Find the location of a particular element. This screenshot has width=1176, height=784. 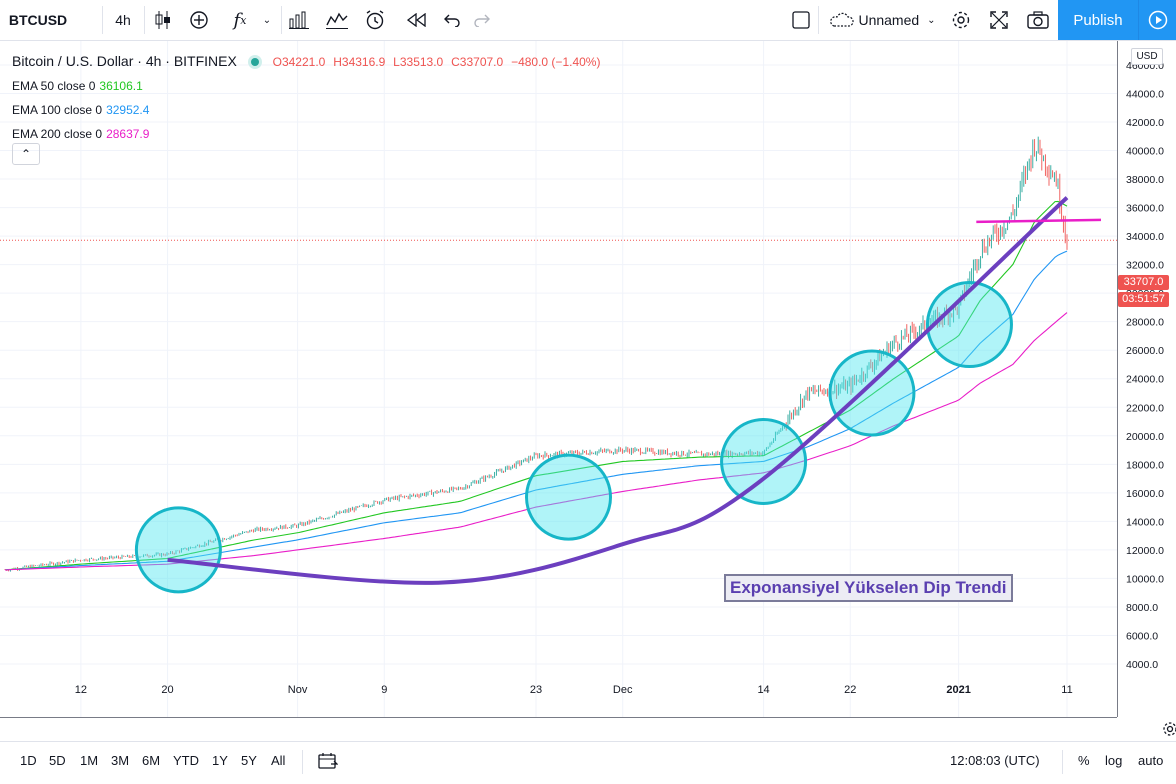

time-axis-border is located at coordinates (558, 729).